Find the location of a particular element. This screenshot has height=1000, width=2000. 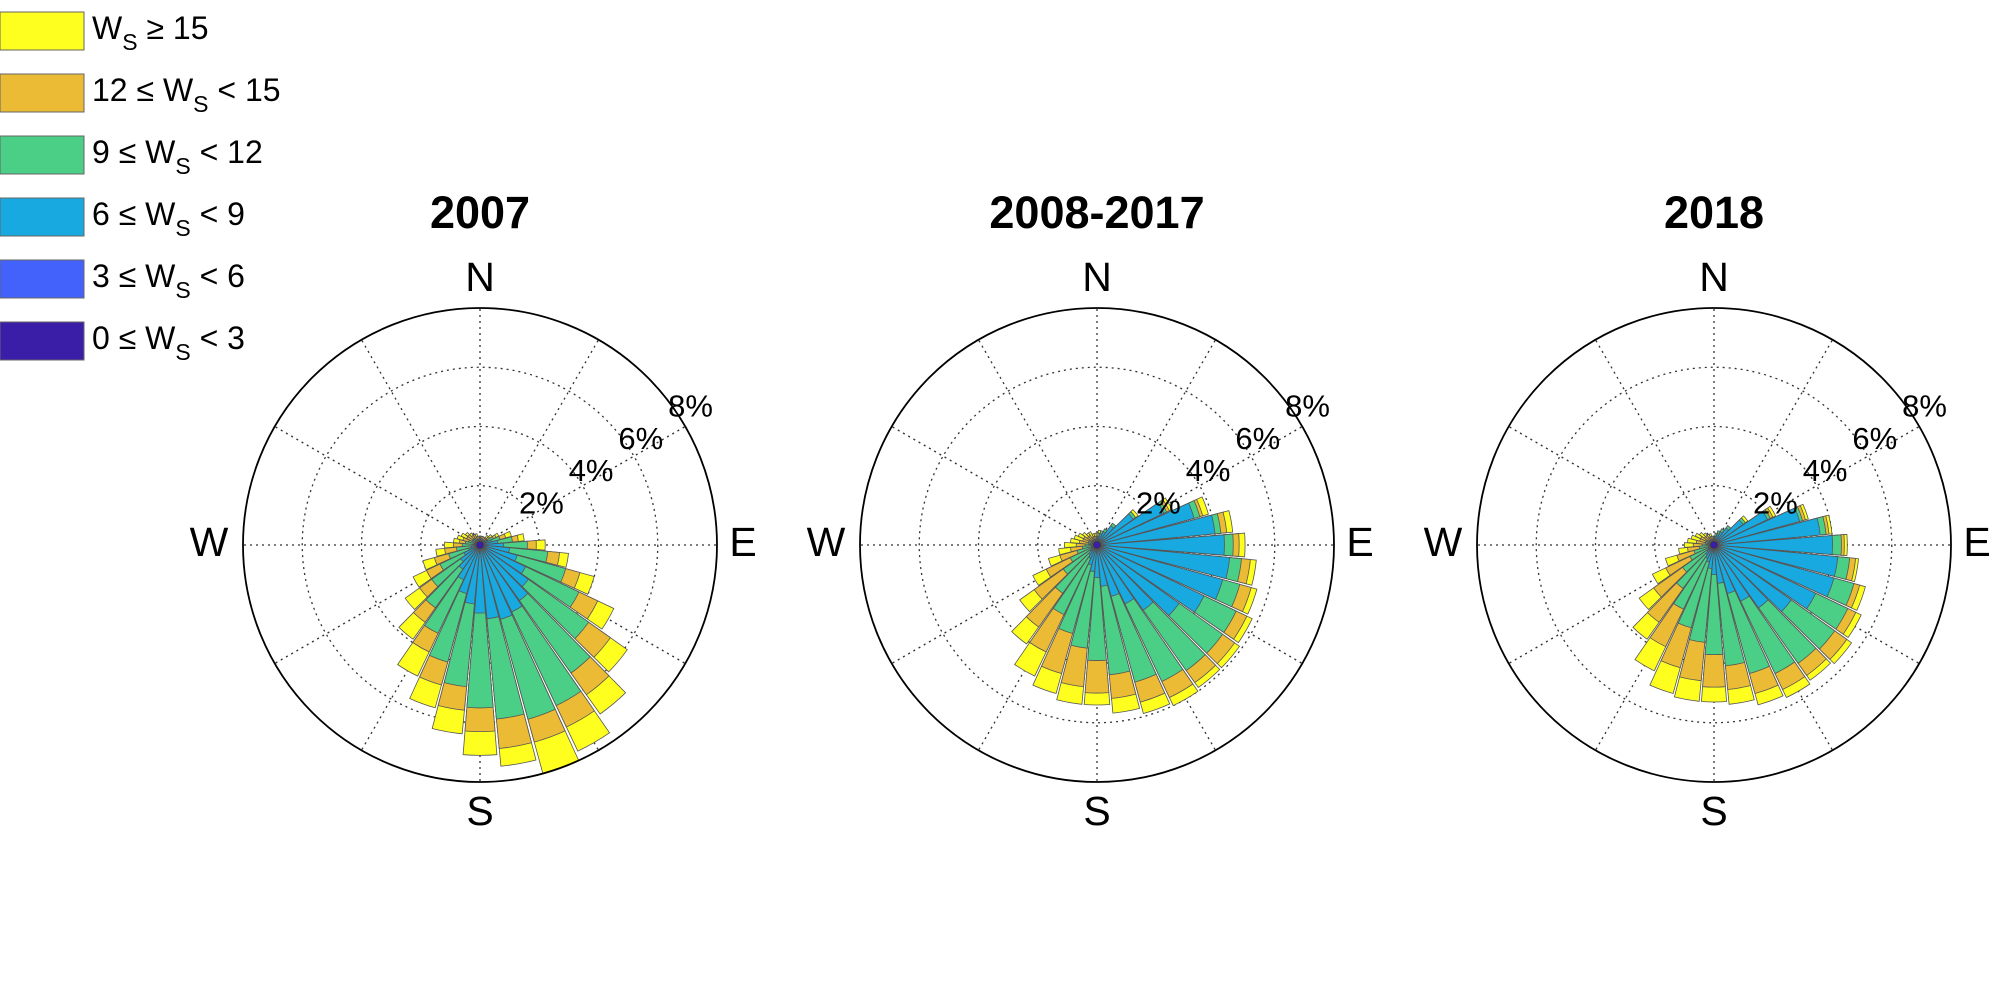

legend-item: 6 ≤ WS < 9 is located at coordinates (122, 218).